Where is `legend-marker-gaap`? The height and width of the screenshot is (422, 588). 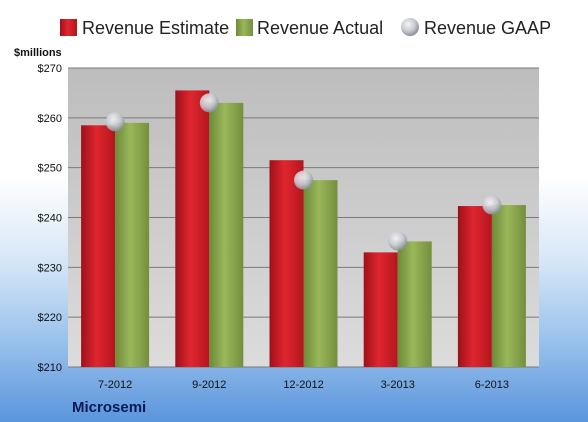
legend-marker-gaap is located at coordinates (410, 27).